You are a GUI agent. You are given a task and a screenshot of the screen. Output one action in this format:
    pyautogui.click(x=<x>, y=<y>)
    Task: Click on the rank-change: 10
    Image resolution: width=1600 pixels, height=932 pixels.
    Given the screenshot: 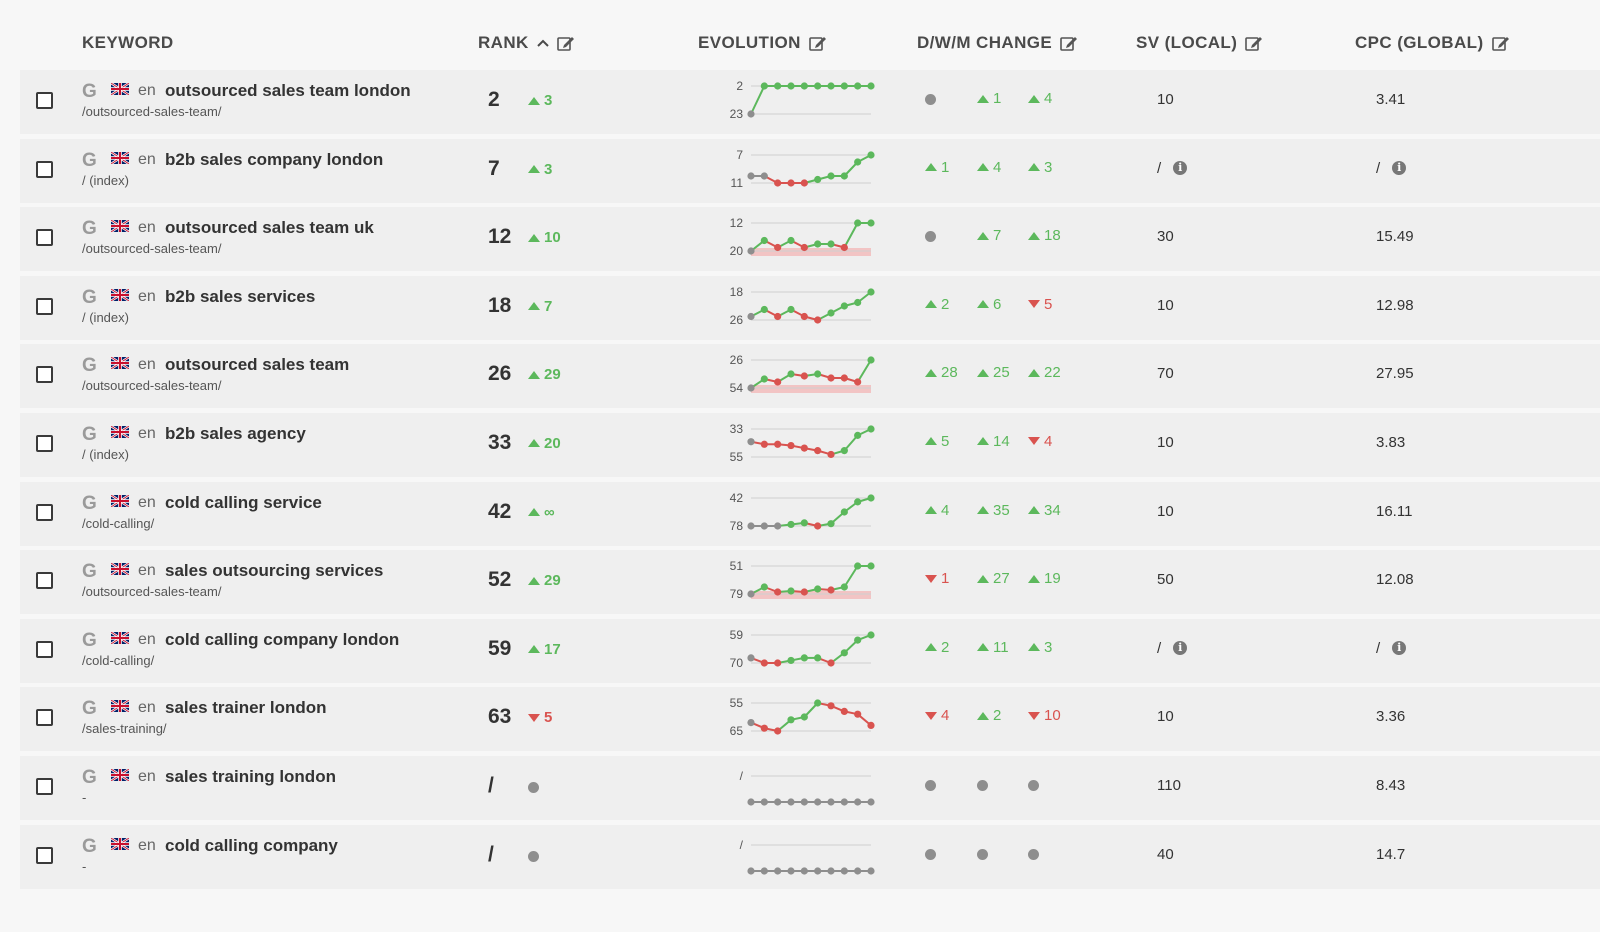 What is the action you would take?
    pyautogui.click(x=544, y=237)
    